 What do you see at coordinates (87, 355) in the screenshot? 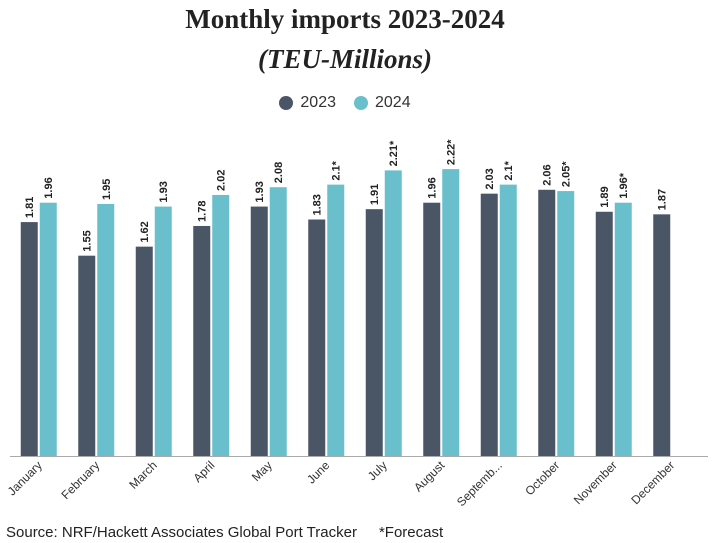
I see `bar-2023-february` at bounding box center [87, 355].